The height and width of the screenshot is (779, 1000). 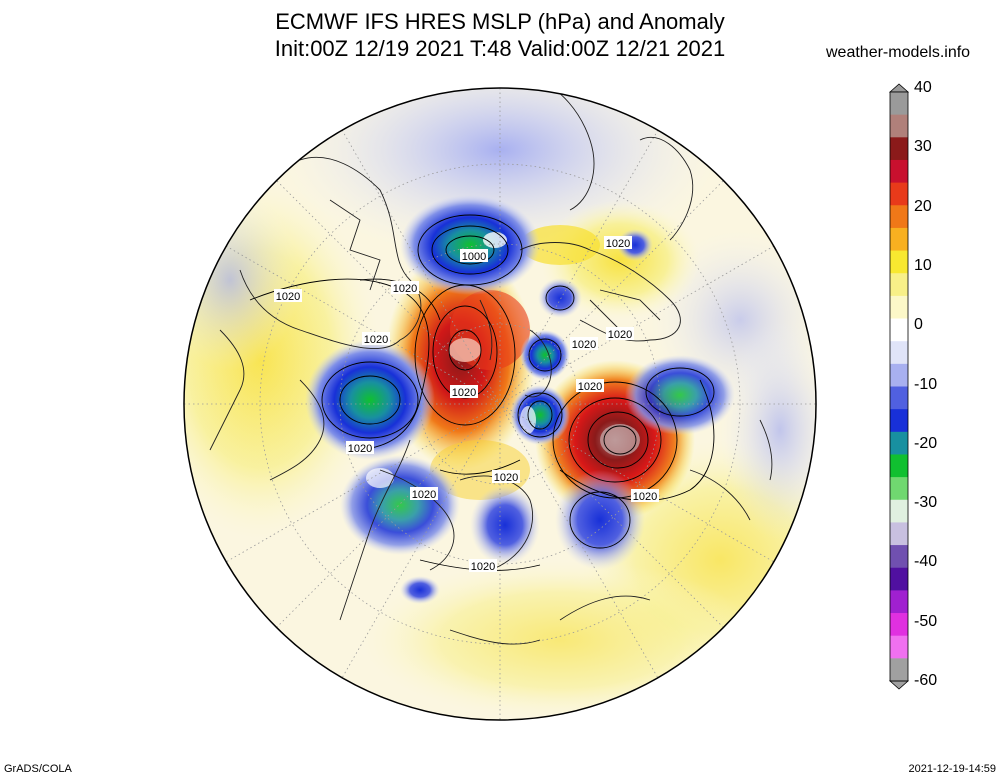 I want to click on colorbar-label: 10, so click(x=923, y=265).